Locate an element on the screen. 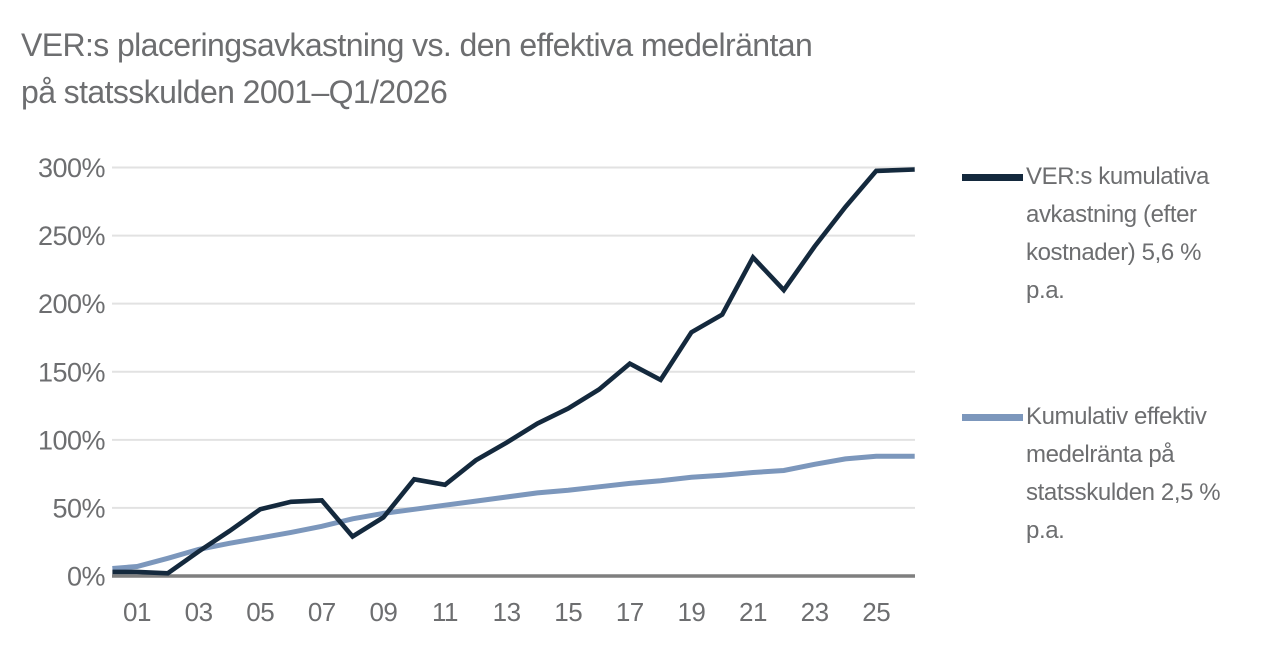 This screenshot has width=1288, height=672. y-tick-label: 150% is located at coordinates (72, 372).